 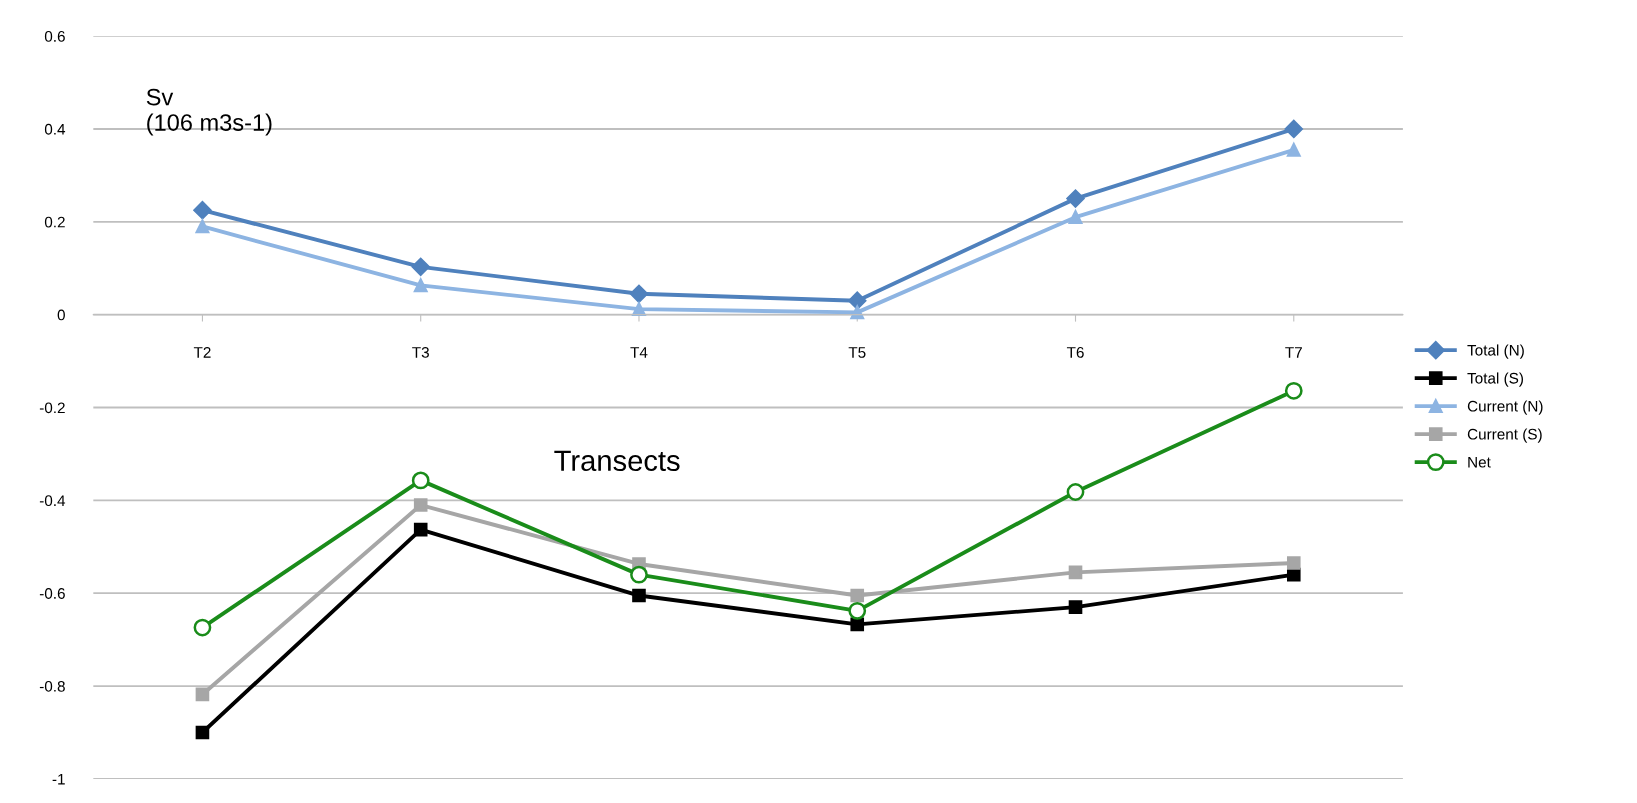 What do you see at coordinates (1293, 352) in the screenshot?
I see `x-tick-label: T7` at bounding box center [1293, 352].